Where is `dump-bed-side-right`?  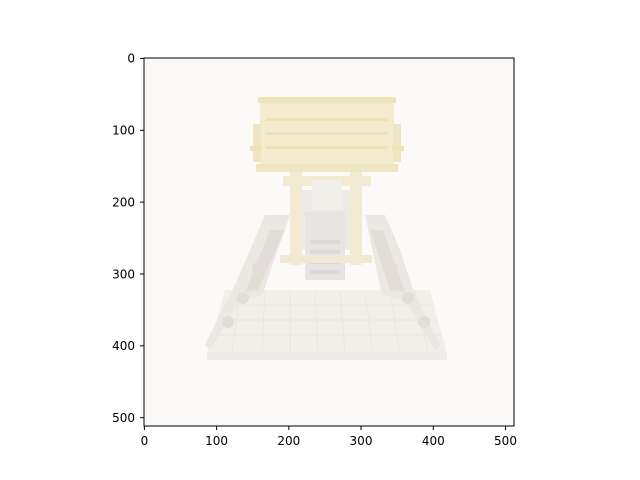
dump-bed-side-right is located at coordinates (397, 143).